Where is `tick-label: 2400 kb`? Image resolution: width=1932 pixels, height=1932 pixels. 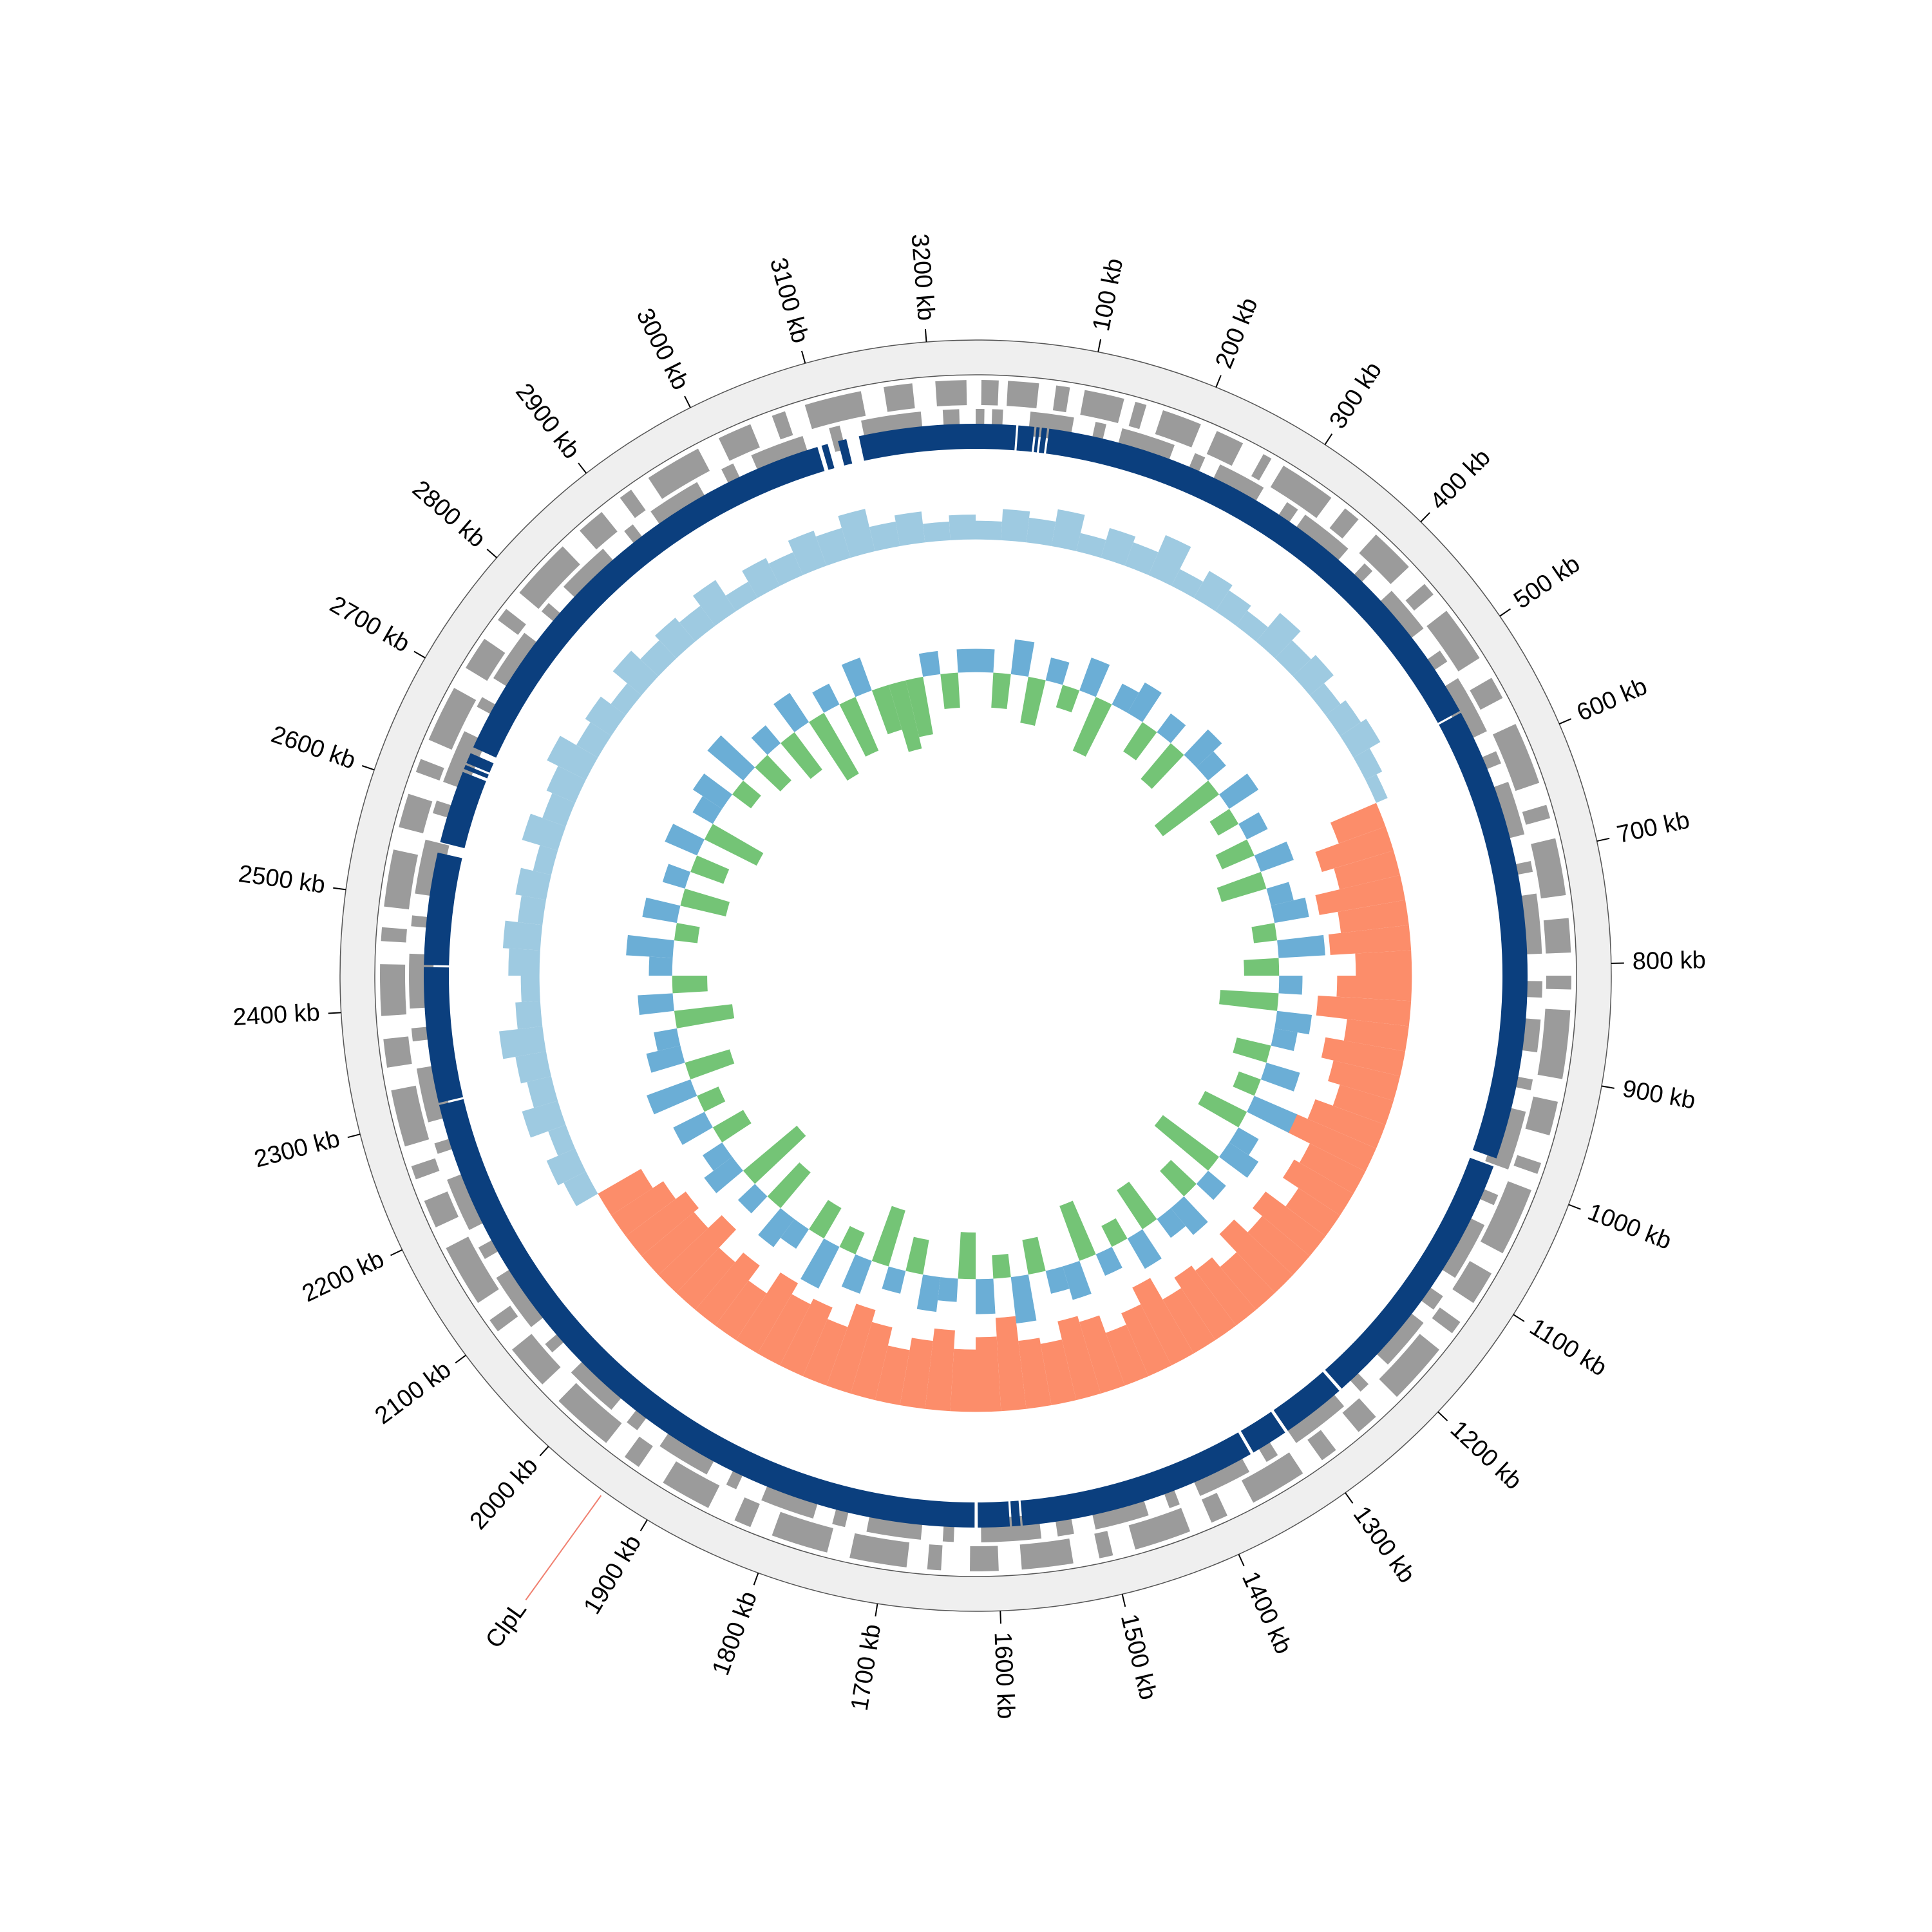
tick-label: 2400 kb is located at coordinates (276, 1015).